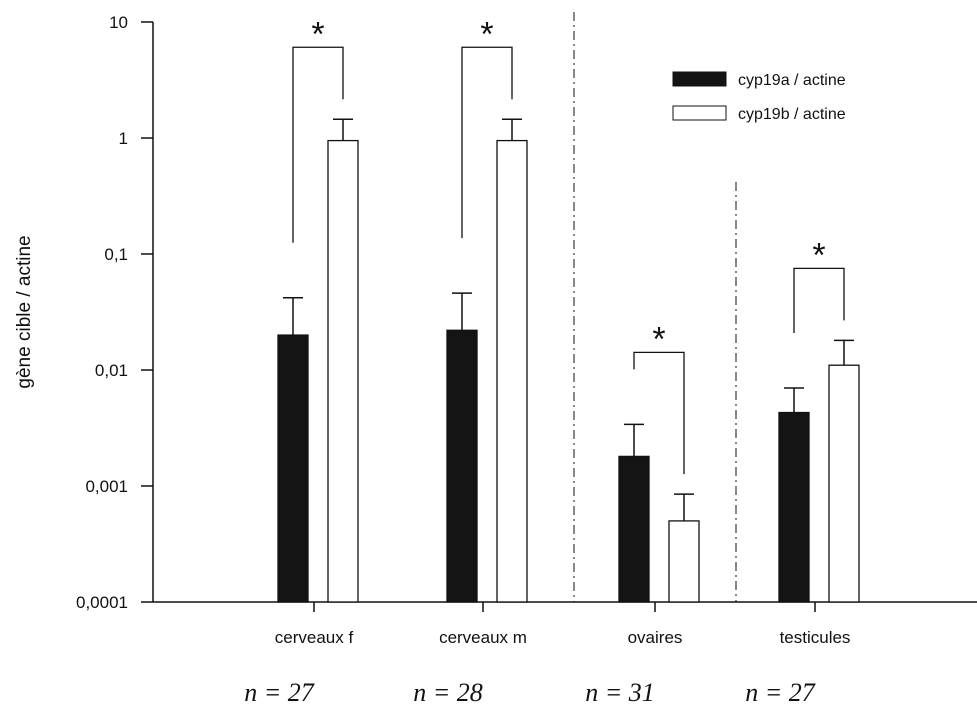 This screenshot has height=707, width=977. I want to click on n-label-2: n = 31, so click(620, 692).